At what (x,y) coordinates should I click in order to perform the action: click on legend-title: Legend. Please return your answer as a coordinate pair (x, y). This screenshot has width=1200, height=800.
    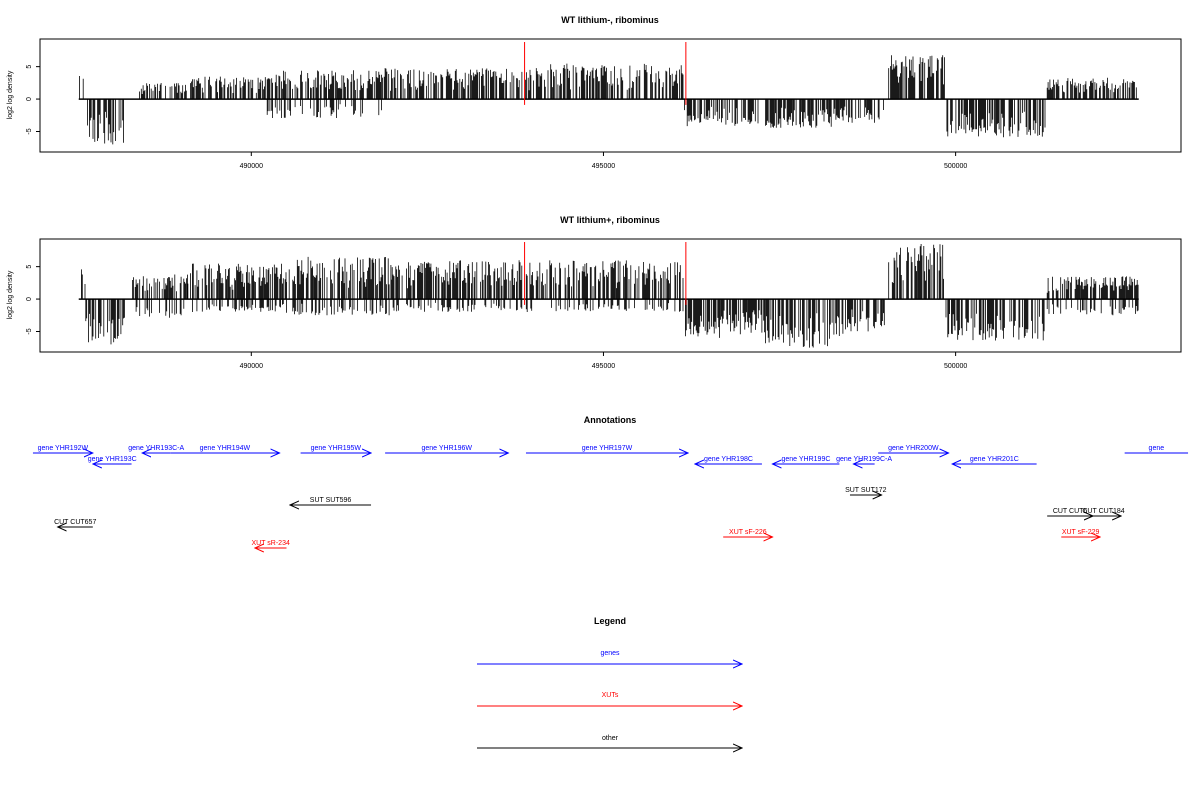
    Looking at the image, I should click on (610, 621).